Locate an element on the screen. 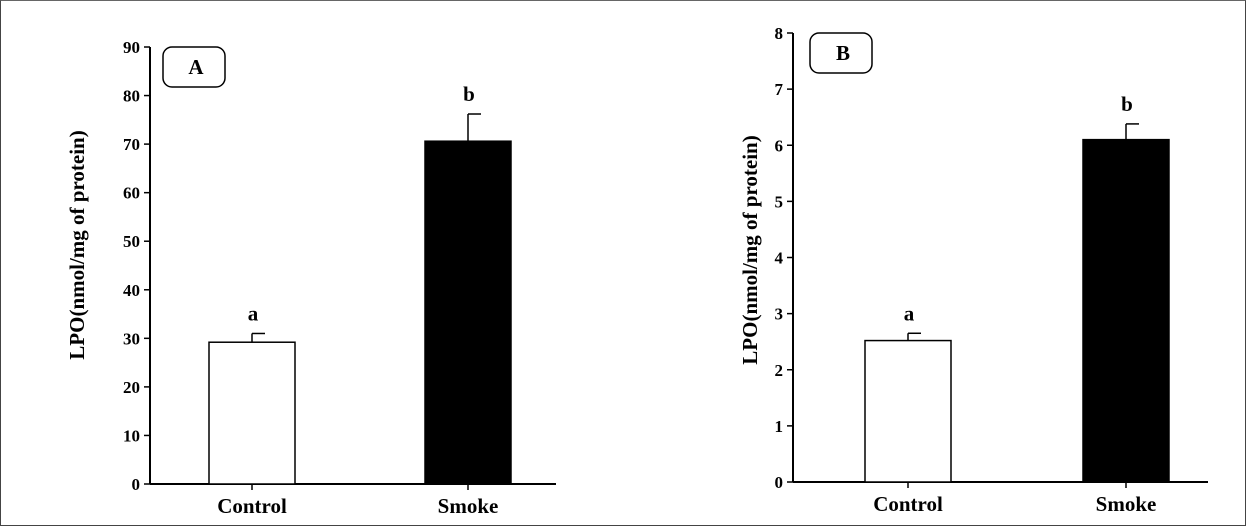  y-tick-label: 30 is located at coordinates (131, 338).